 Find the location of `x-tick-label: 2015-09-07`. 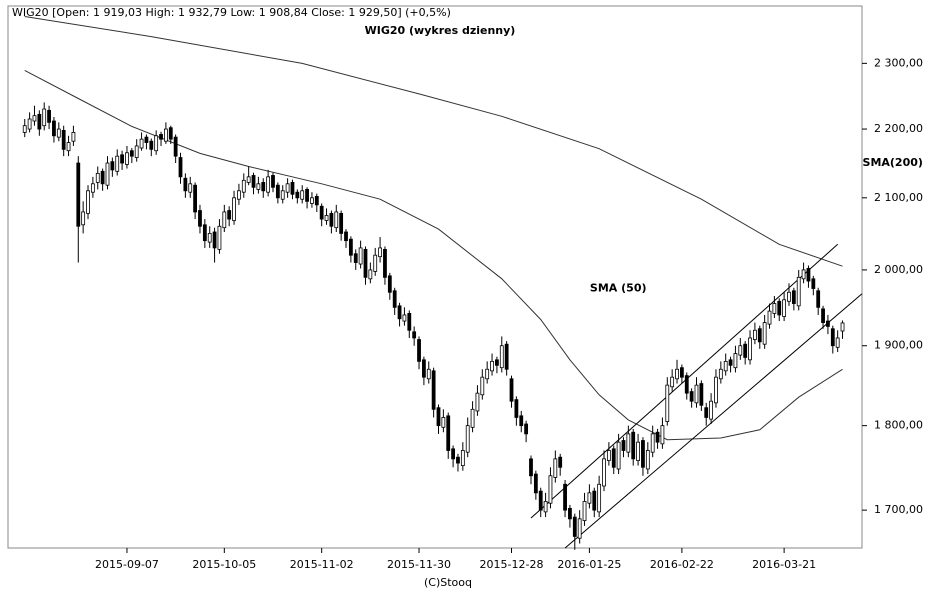

x-tick-label: 2015-09-07 is located at coordinates (127, 564).